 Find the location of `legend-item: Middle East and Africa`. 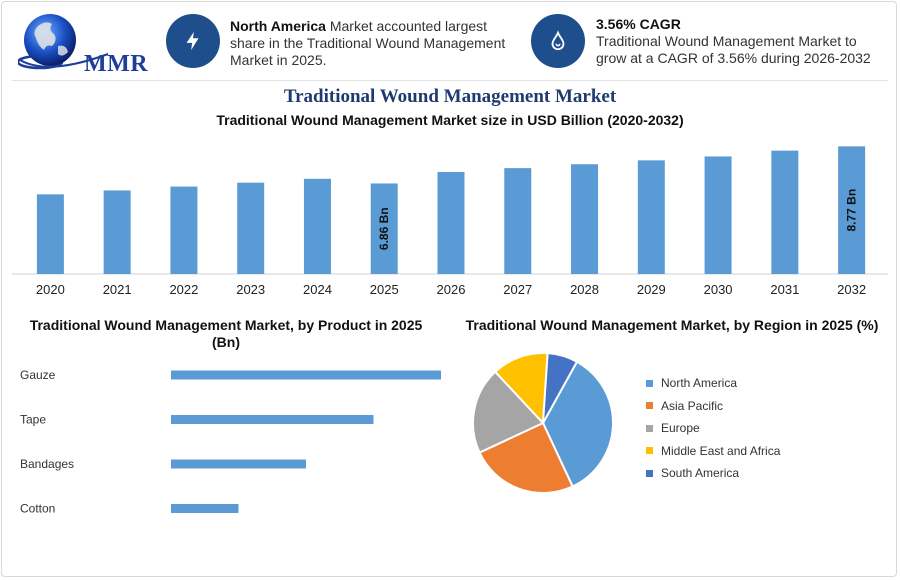

legend-item: Middle East and Africa is located at coordinates (713, 451).